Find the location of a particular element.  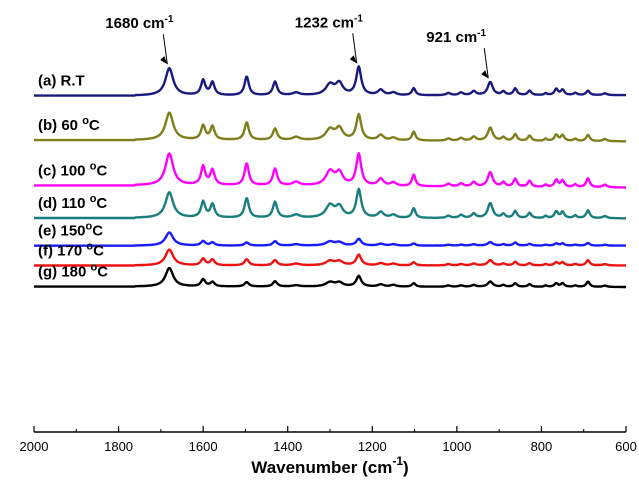

series-label-2: (b) 60 oC is located at coordinates (69, 124).